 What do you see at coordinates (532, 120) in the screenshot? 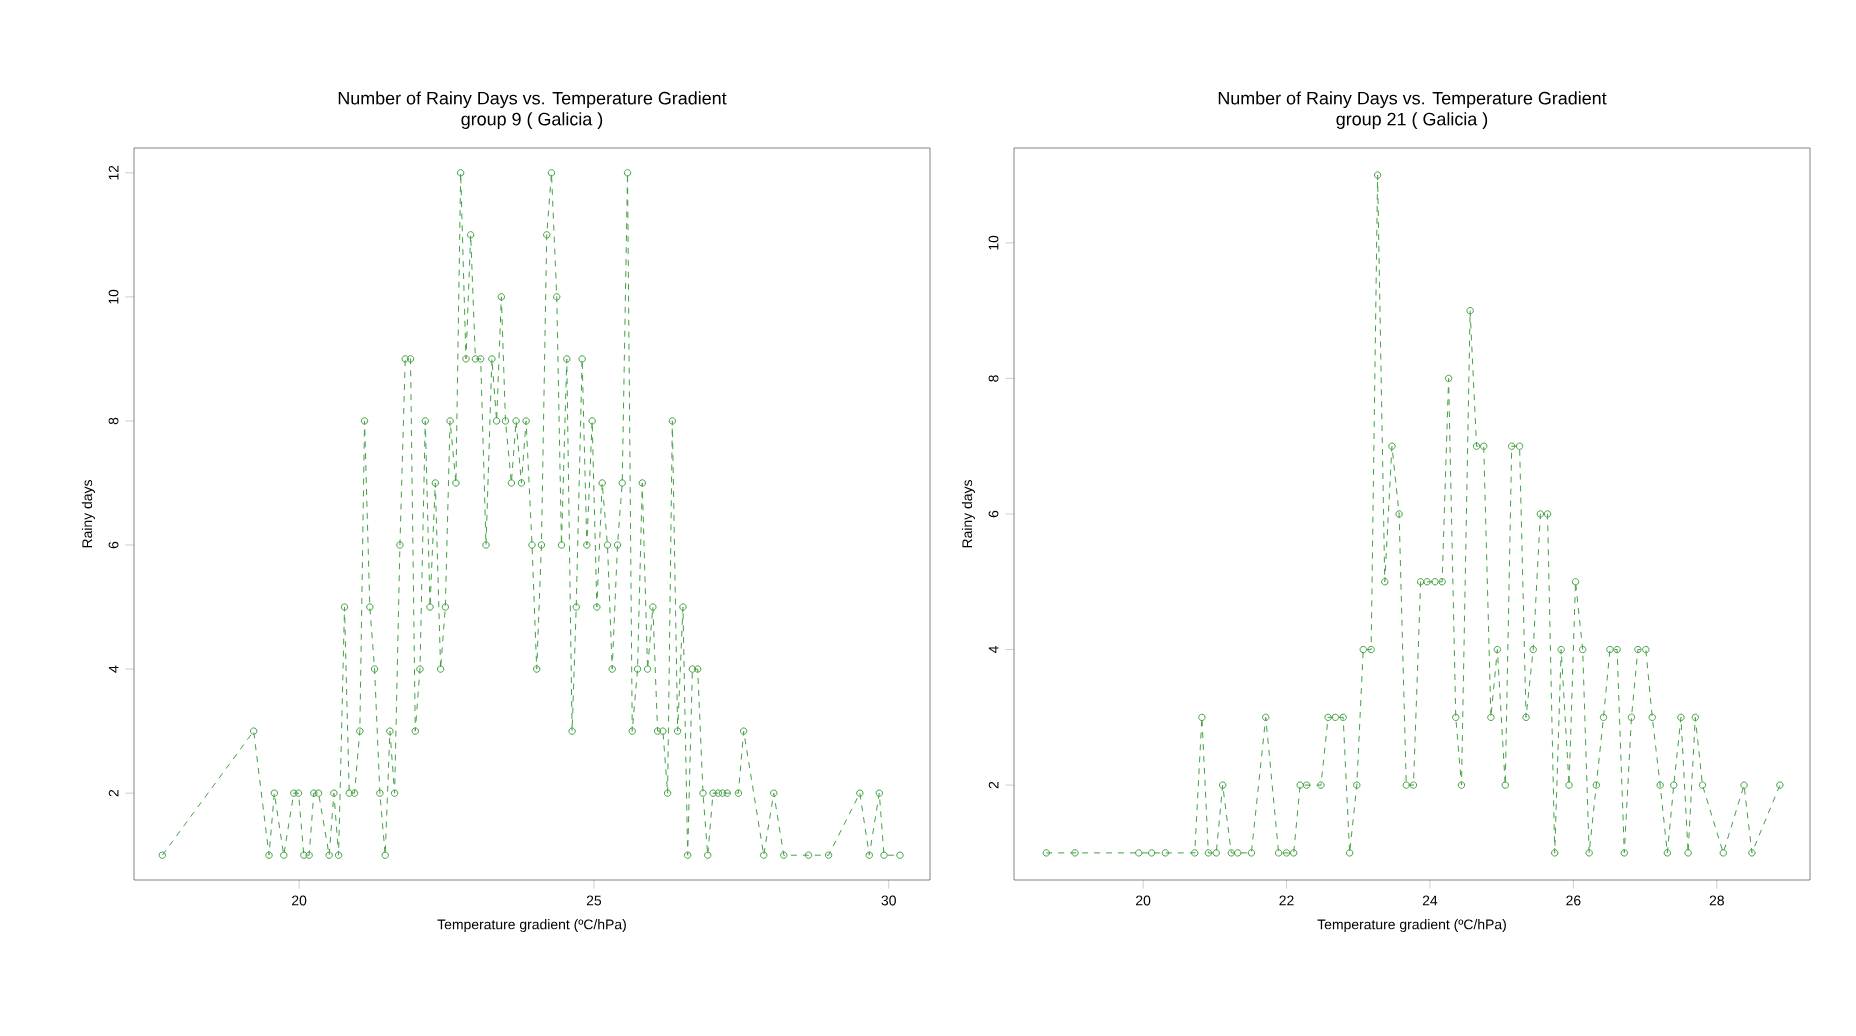
I see `chart-subtitle: group 9 ( Galicia )` at bounding box center [532, 120].